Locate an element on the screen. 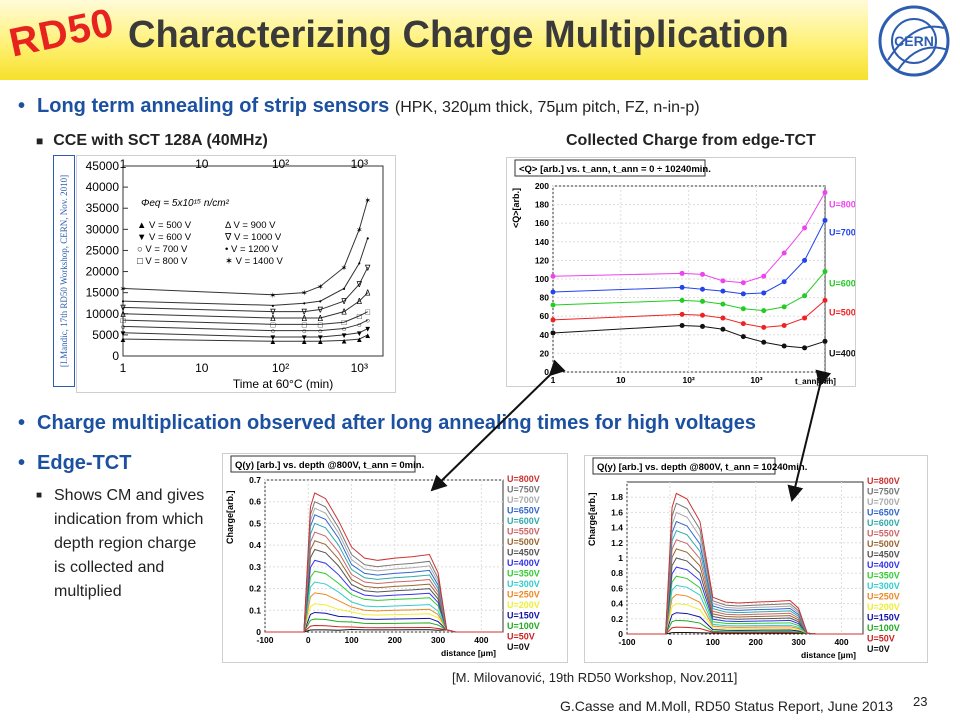 The height and width of the screenshot is (720, 960). y-axis-label: Charge[arb.] is located at coordinates (230, 517).